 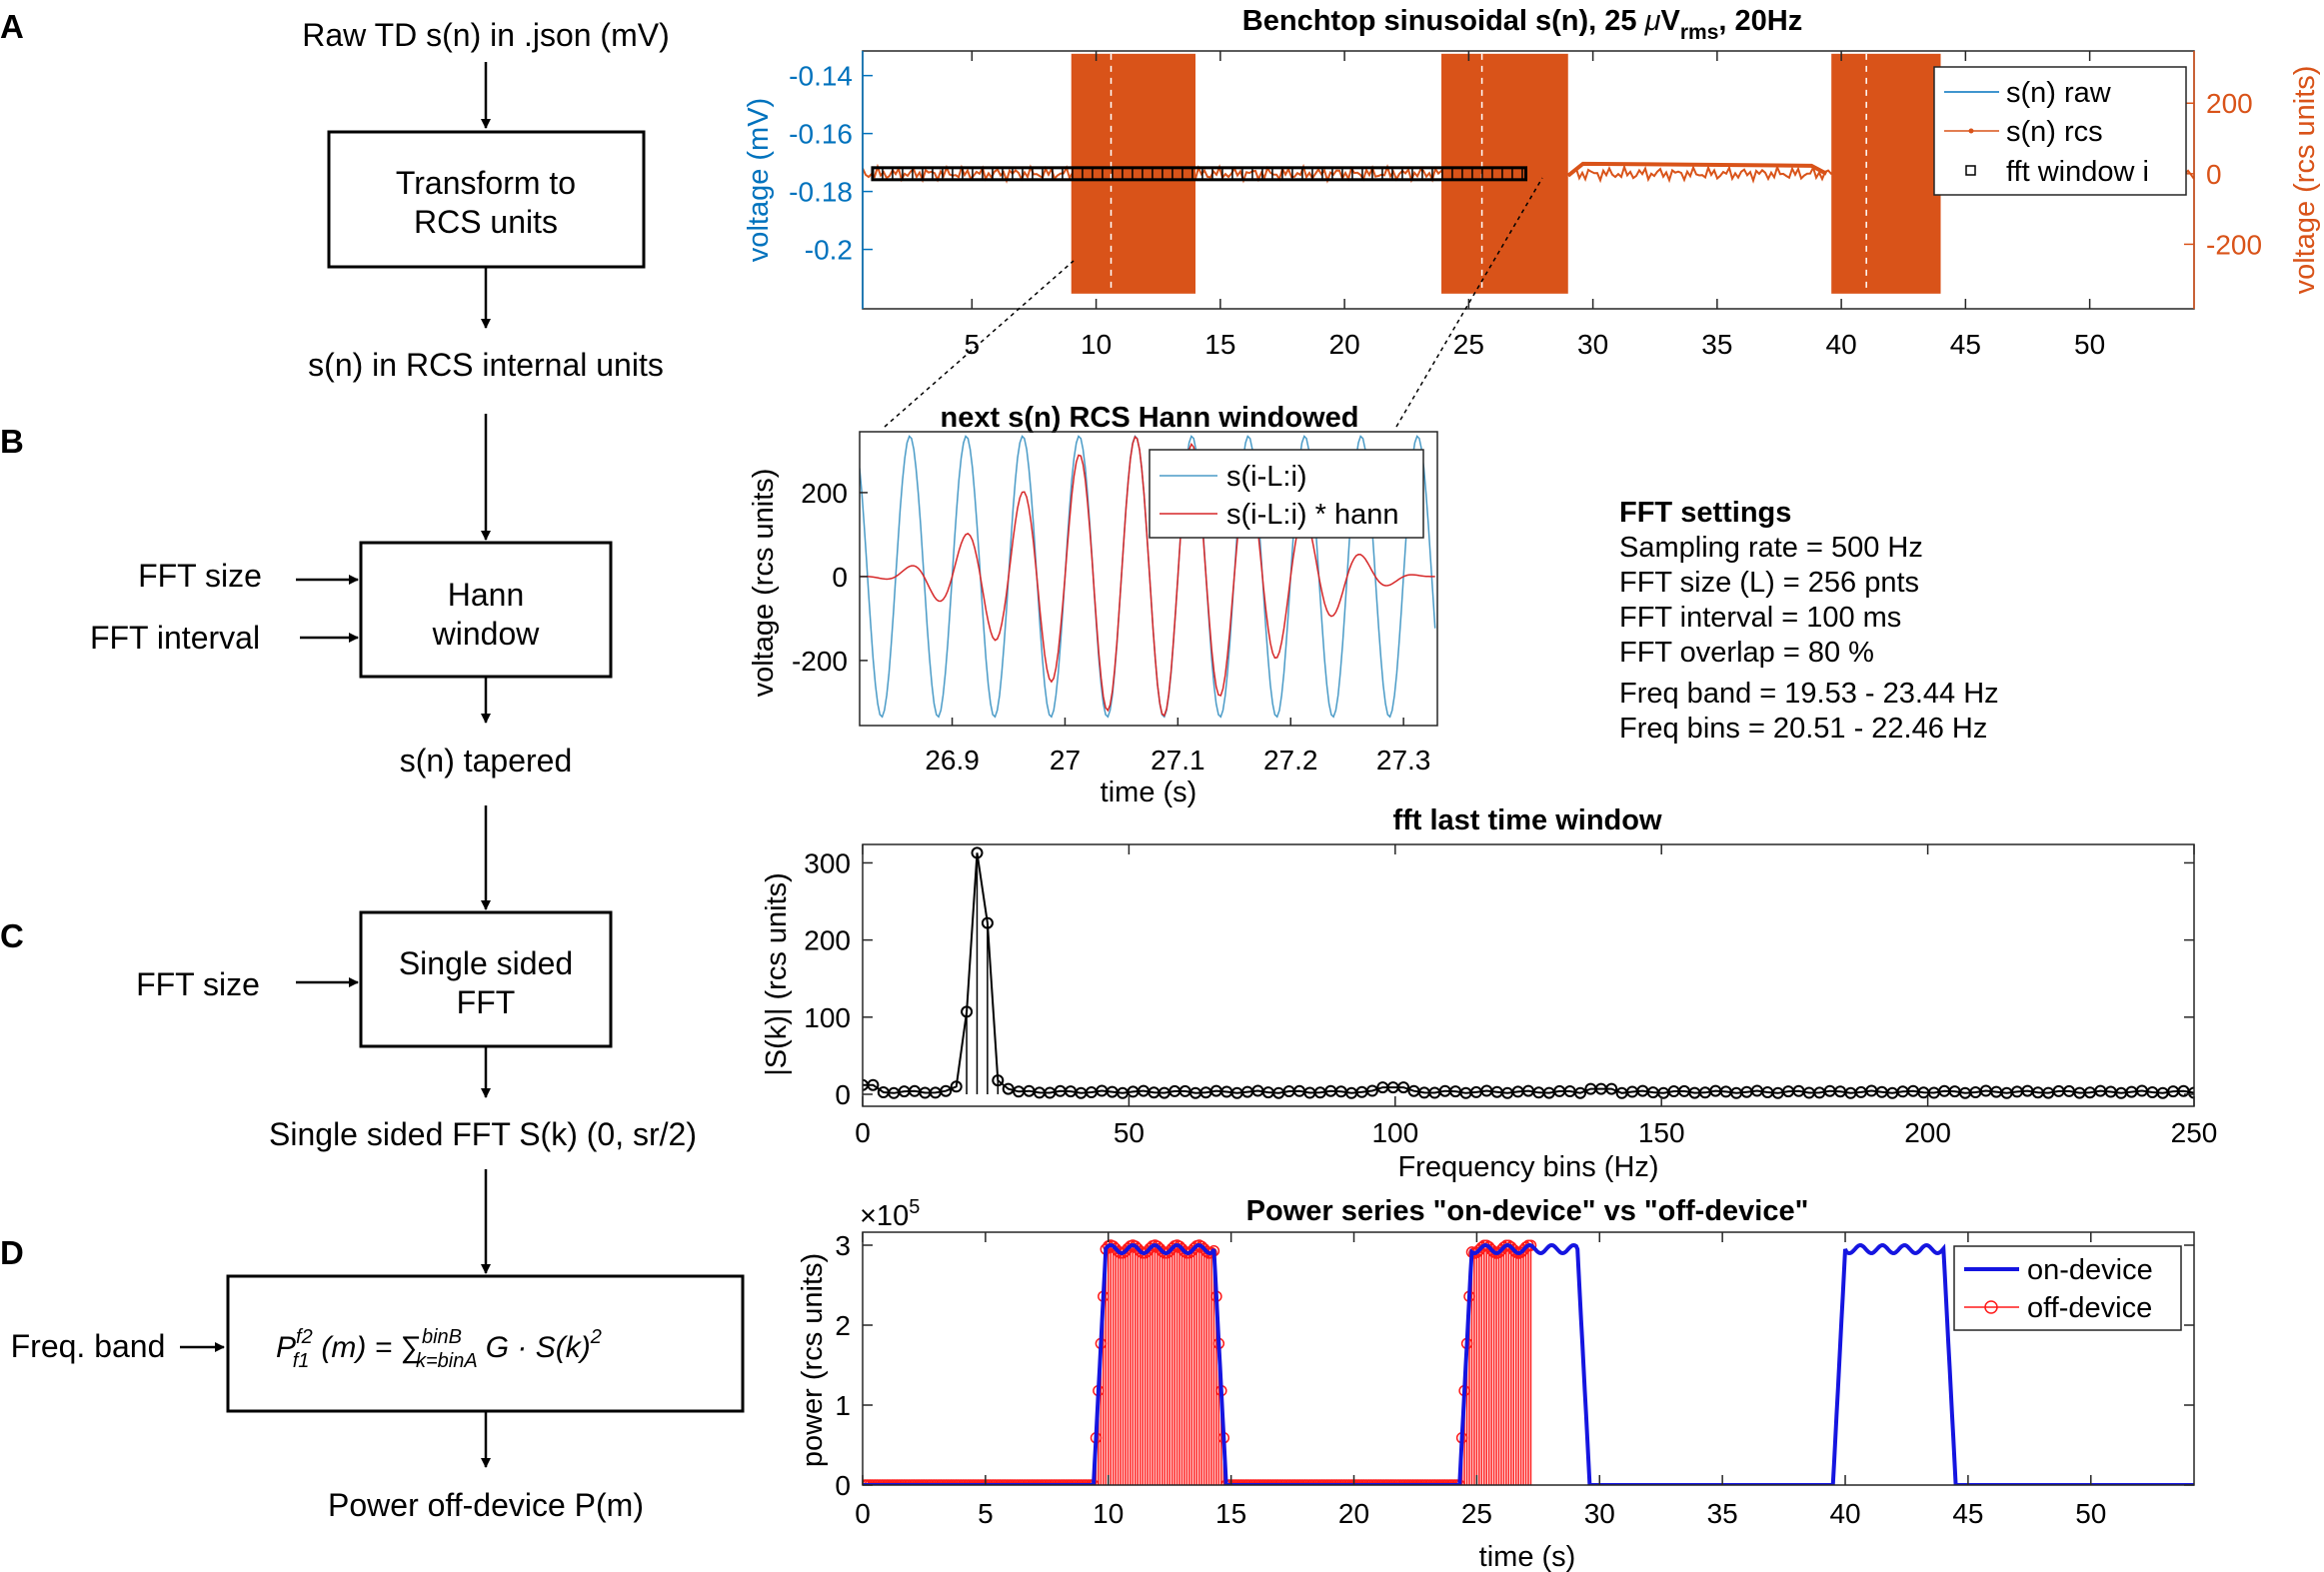 I want to click on chart-c-xlabel: Frequency bins (Hz), so click(x=1527, y=1167).